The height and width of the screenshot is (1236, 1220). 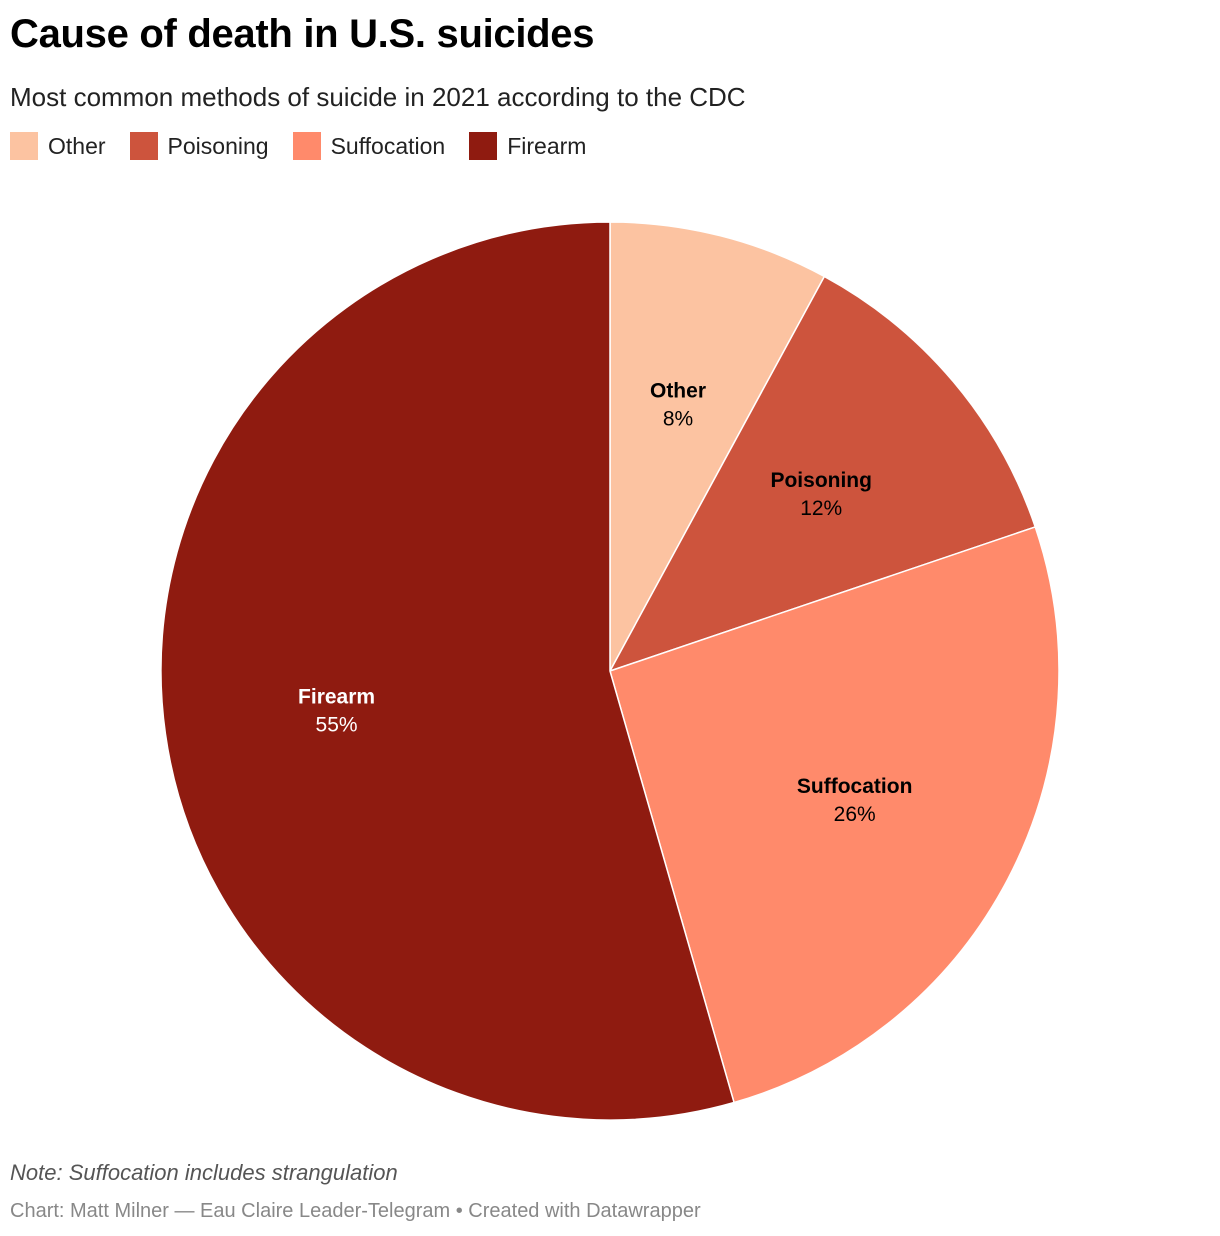 I want to click on pie-label-name-suffocation: Suffocation, so click(x=855, y=786).